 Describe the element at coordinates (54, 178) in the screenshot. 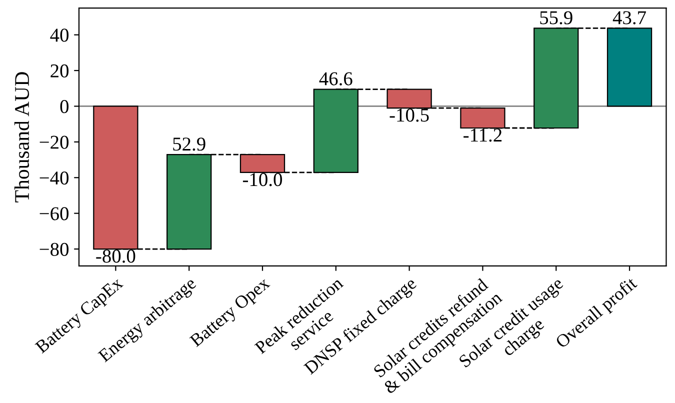

I see `y-tick-label: −40` at that location.